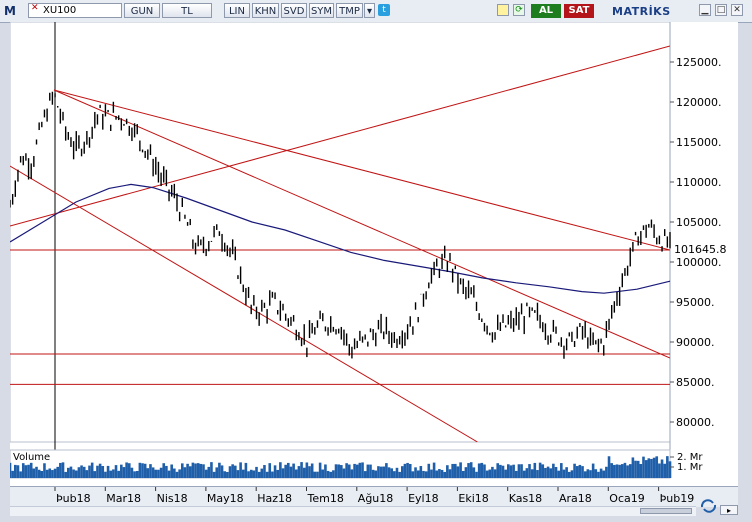  What do you see at coordinates (695, 302) in the screenshot?
I see `y-tick-label: 95000.` at bounding box center [695, 302].